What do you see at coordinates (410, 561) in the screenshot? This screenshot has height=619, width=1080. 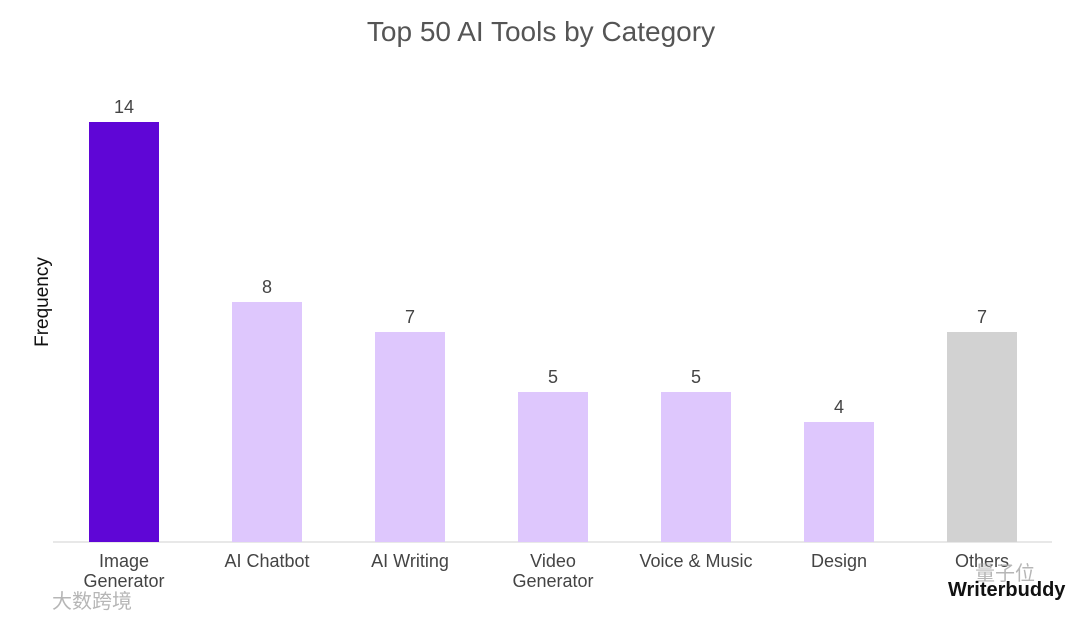 I see `category-label: AI Writing` at bounding box center [410, 561].